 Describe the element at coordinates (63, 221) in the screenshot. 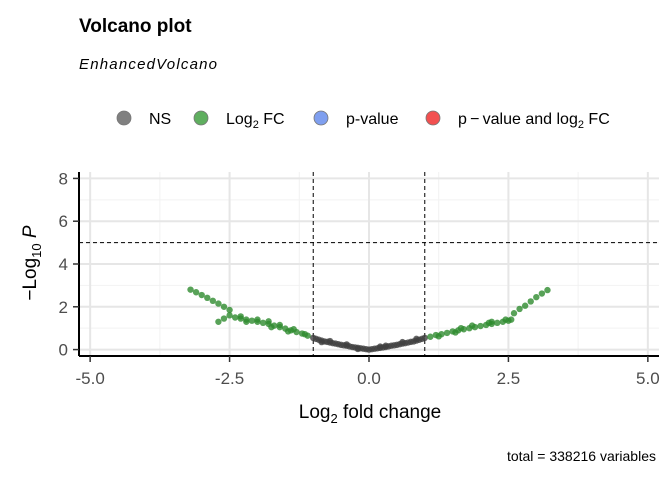

I see `y-tick-label: 6` at that location.